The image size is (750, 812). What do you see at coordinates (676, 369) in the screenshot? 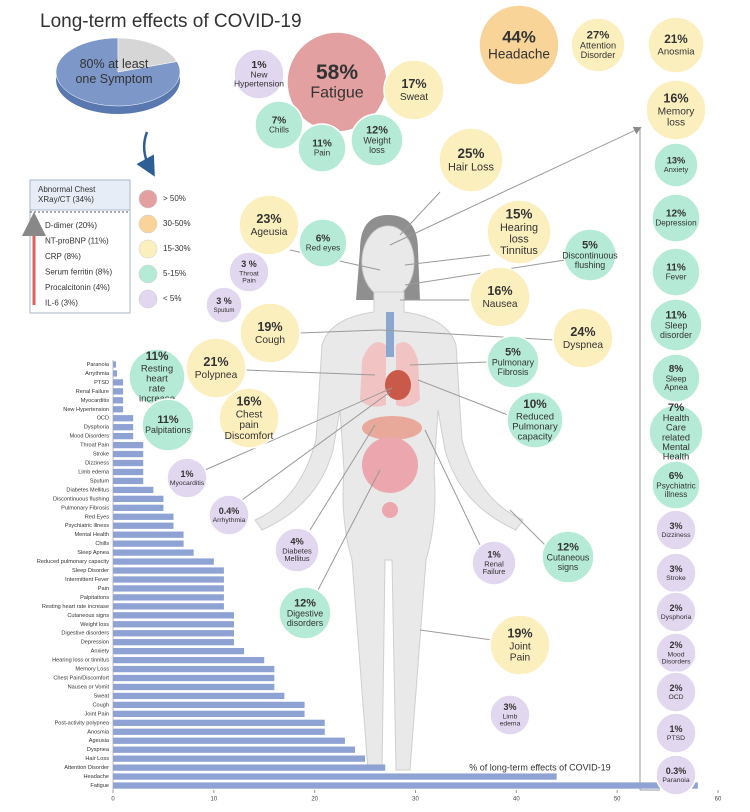
I see `bubble-percent: 8%` at bounding box center [676, 369].